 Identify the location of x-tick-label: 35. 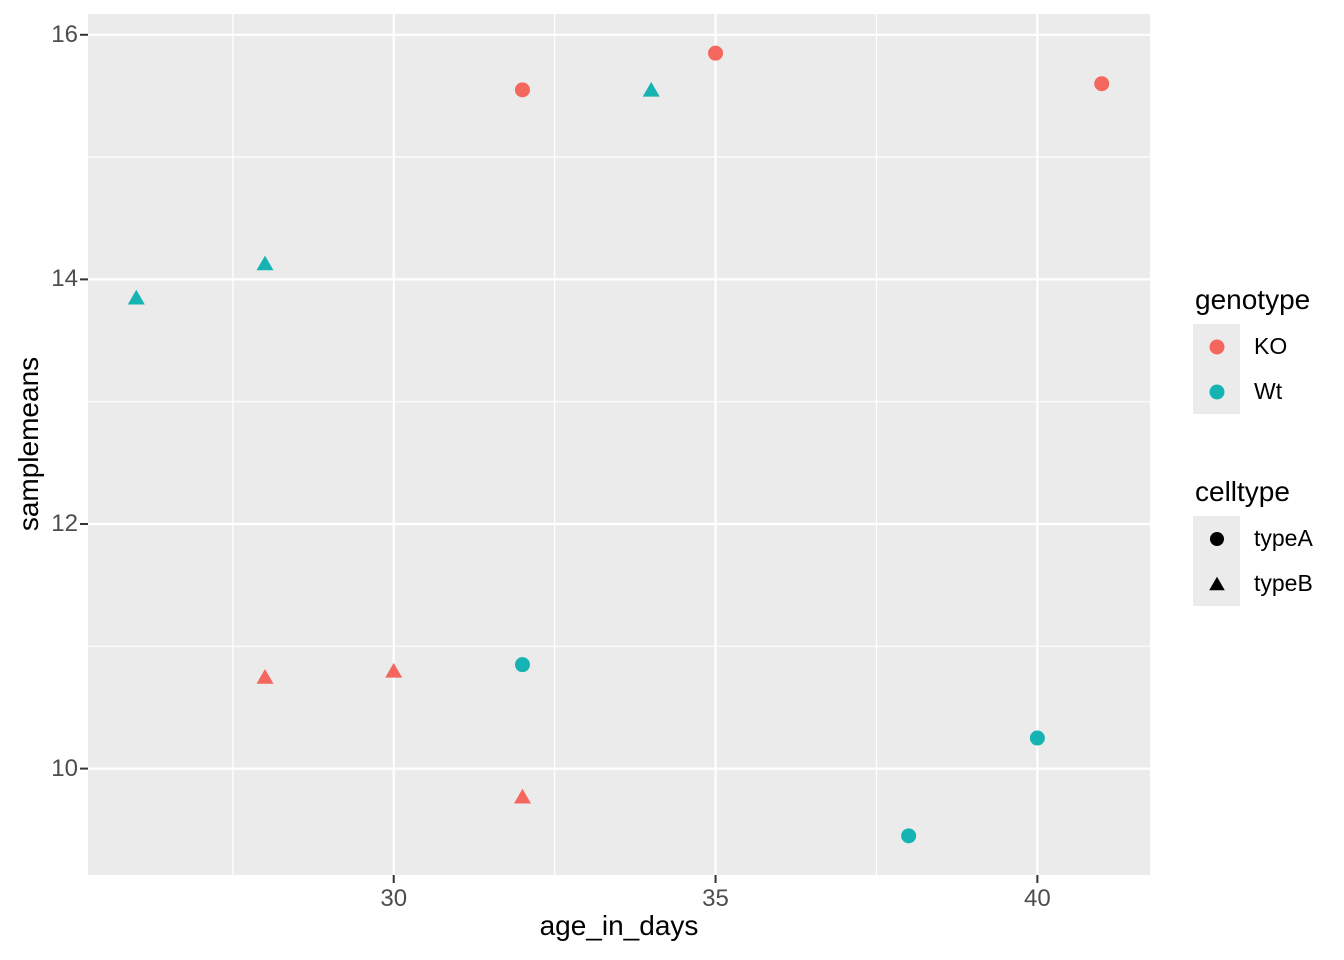
(715, 898).